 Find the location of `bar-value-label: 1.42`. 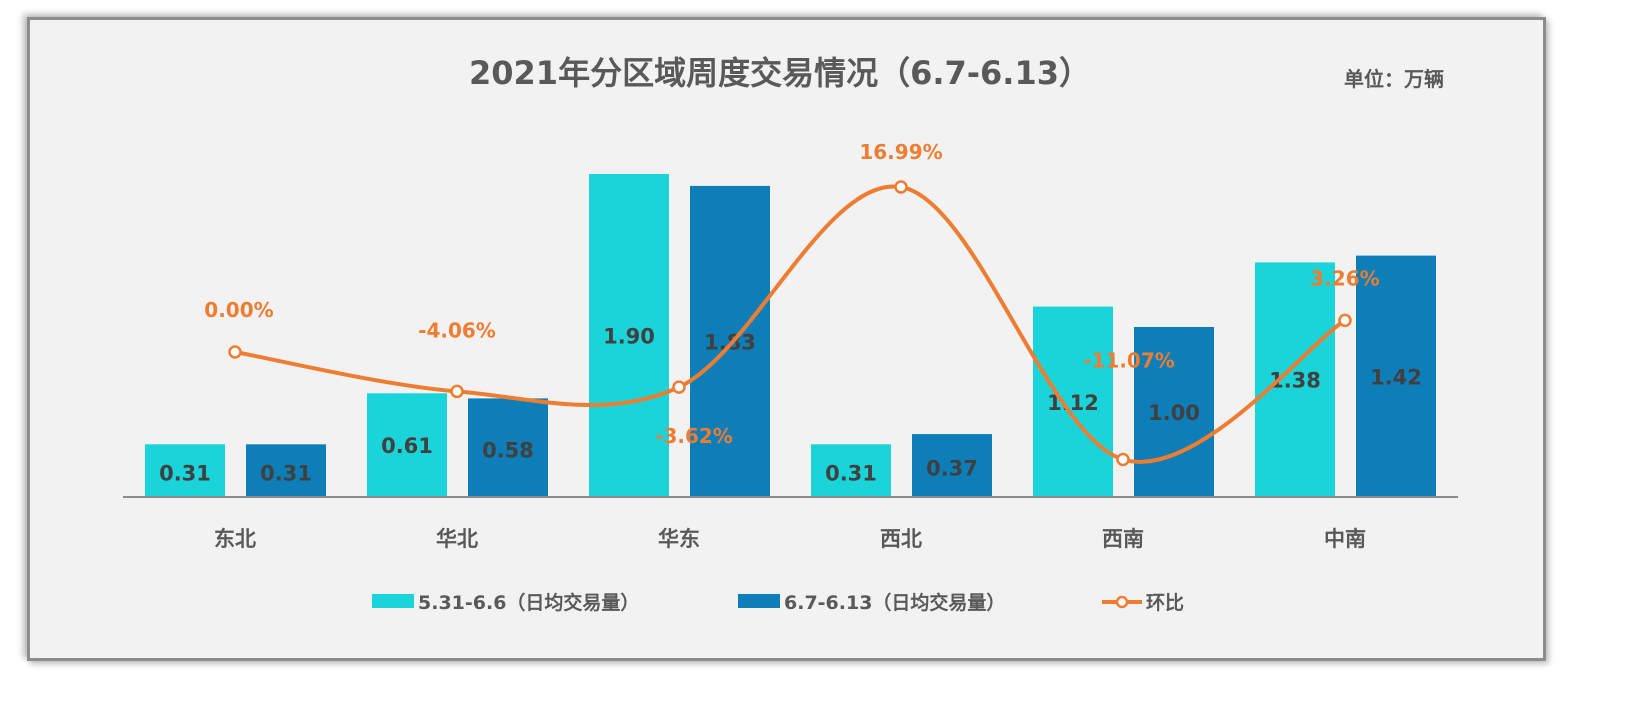

bar-value-label: 1.42 is located at coordinates (1396, 377).